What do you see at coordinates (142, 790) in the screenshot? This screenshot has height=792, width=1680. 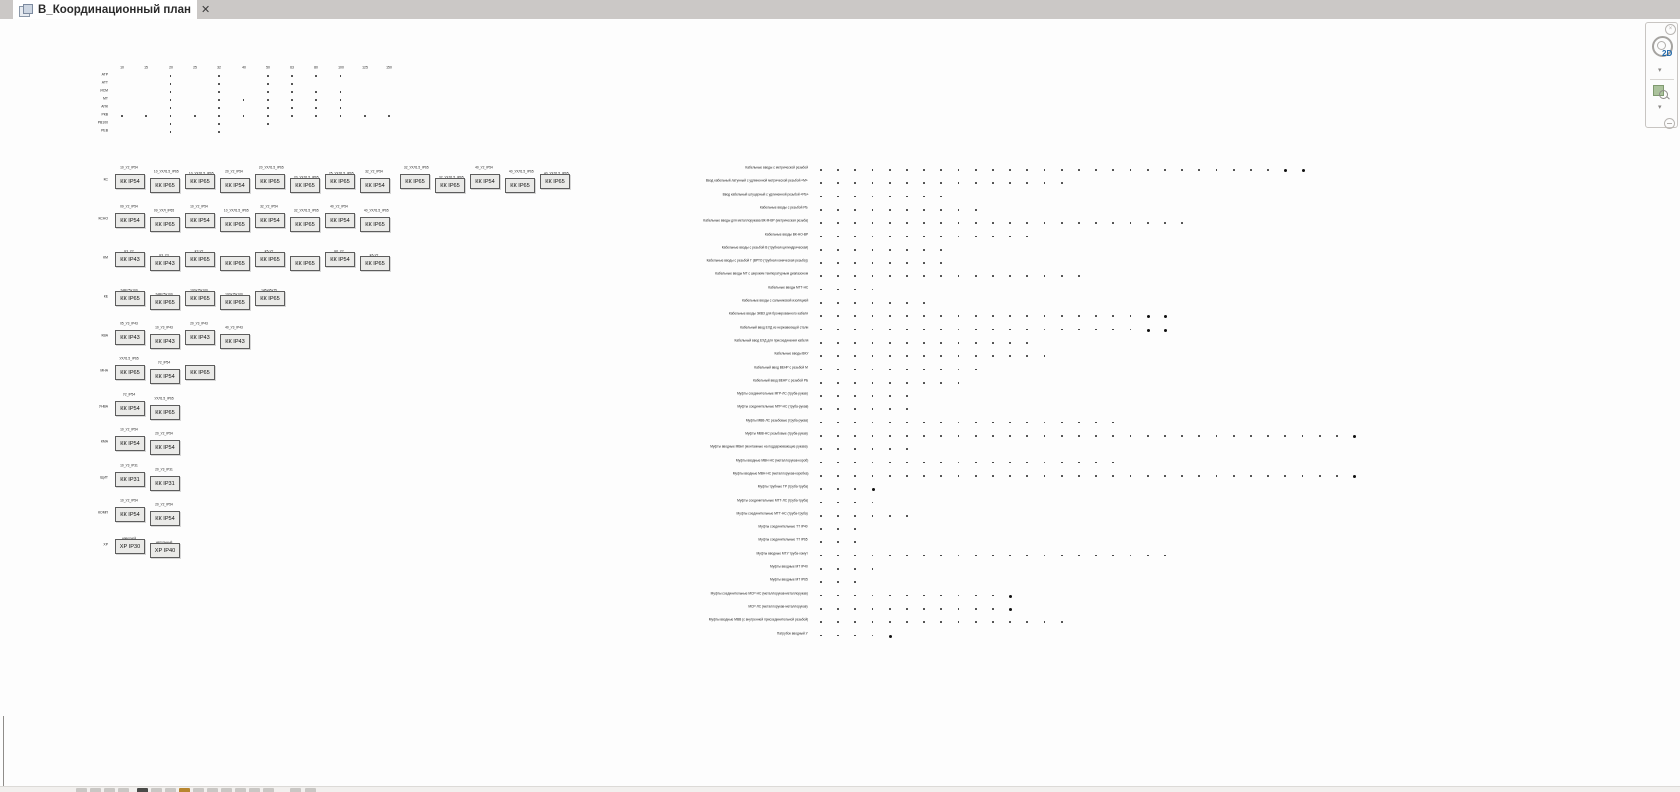 I see `detail-level-icon` at bounding box center [142, 790].